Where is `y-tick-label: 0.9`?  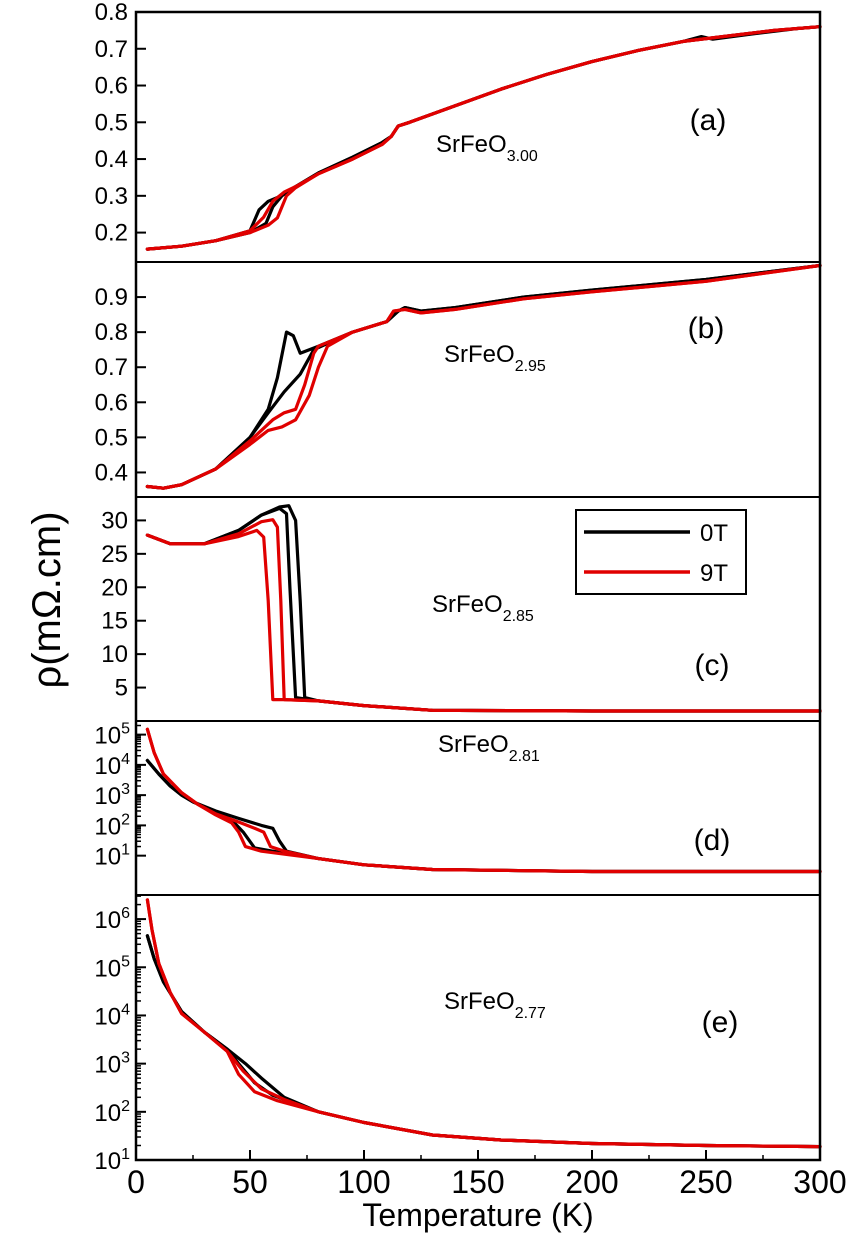 y-tick-label: 0.9 is located at coordinates (111, 297).